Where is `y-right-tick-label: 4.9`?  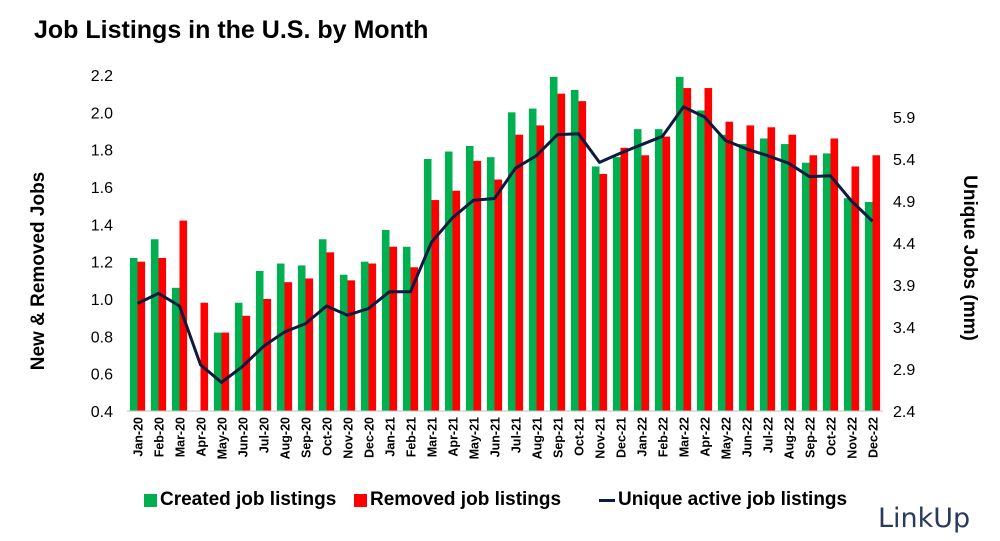 y-right-tick-label: 4.9 is located at coordinates (904, 202).